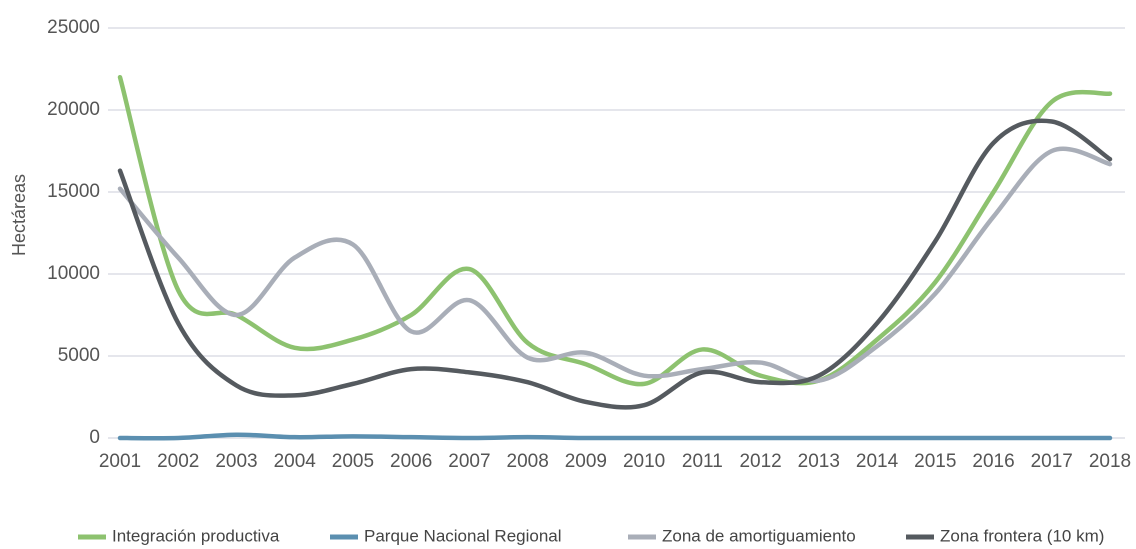  What do you see at coordinates (19, 215) in the screenshot?
I see `y-axis-label: Hectáreas` at bounding box center [19, 215].